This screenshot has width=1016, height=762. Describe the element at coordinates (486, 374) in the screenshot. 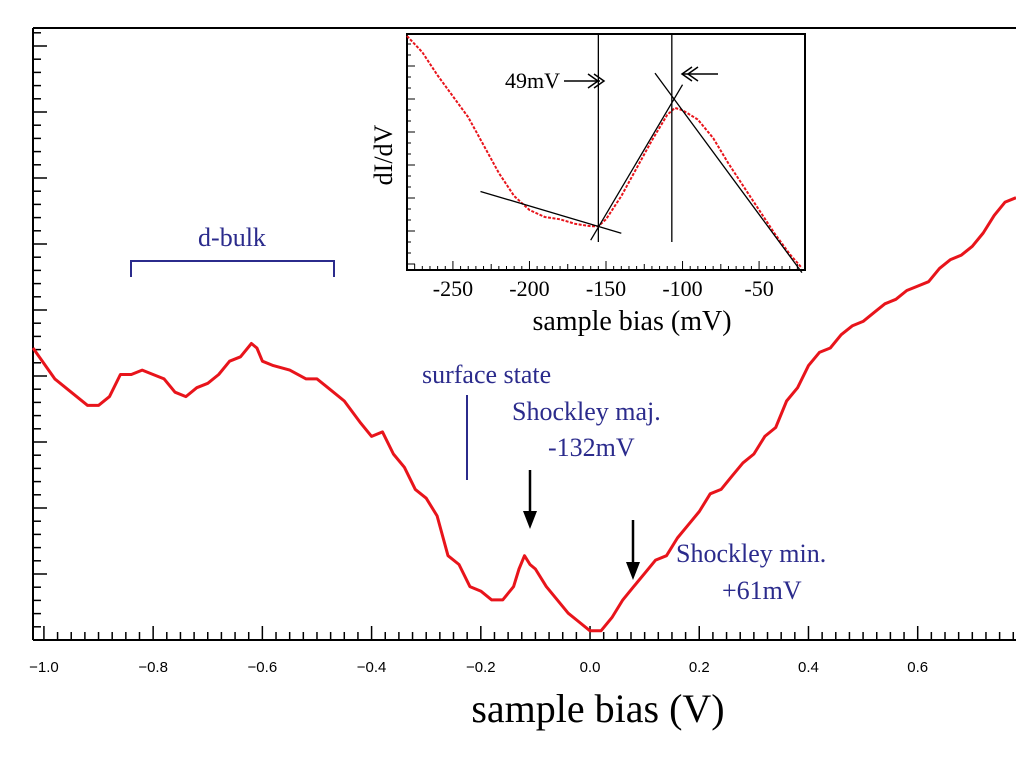

I see `surface-state-label: surface state` at that location.